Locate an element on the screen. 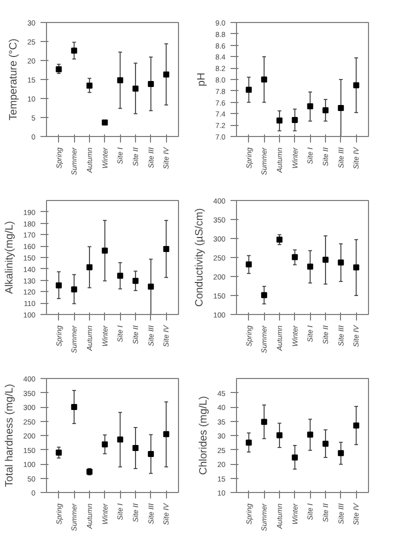 The width and height of the screenshot is (395, 550). y-axis-title: Total hardness (mg/L) is located at coordinates (9, 436).